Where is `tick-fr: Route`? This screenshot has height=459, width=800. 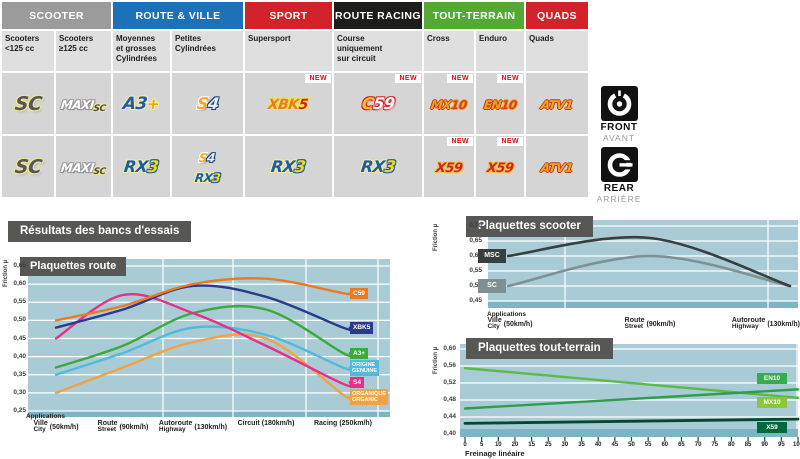
tick-fr: Route is located at coordinates (107, 423).